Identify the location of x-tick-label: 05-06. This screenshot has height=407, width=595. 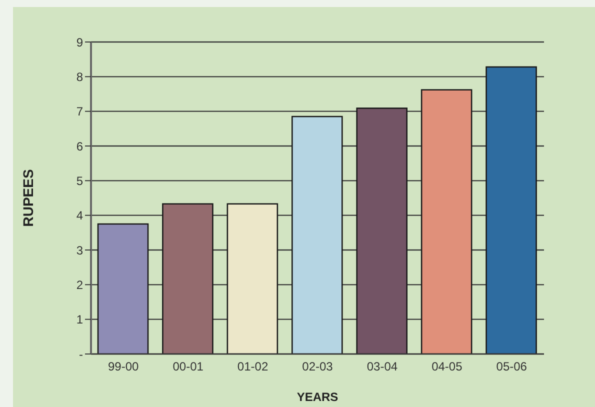
(512, 367).